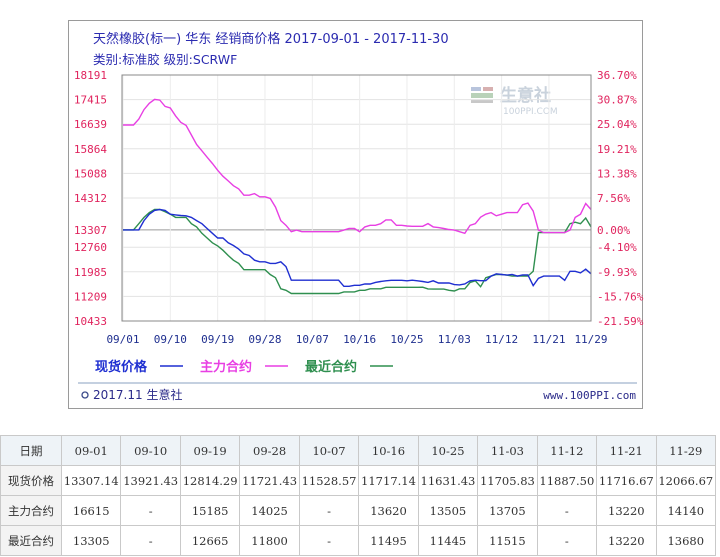  What do you see at coordinates (312, 339) in the screenshot?
I see `x-tick-label: 10/07` at bounding box center [312, 339].